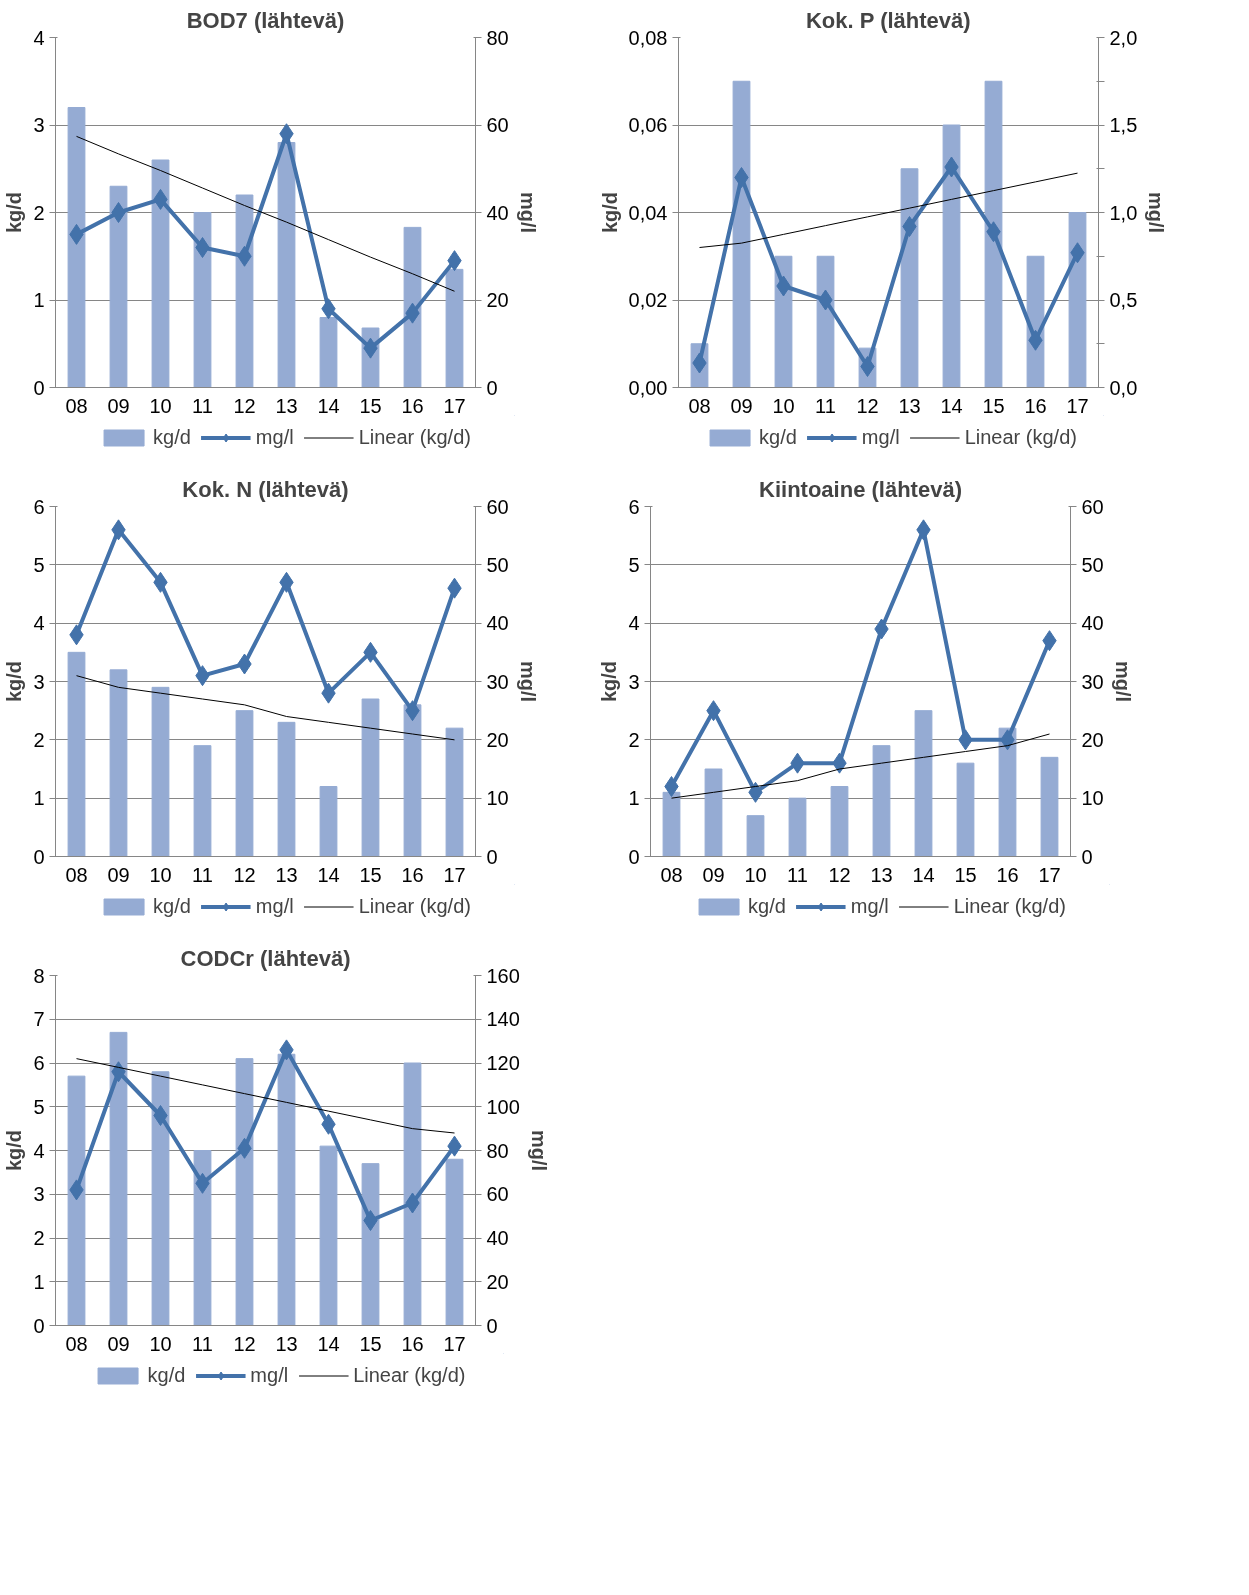 The image size is (1249, 1595). I want to click on chart-title: Kok. P (lähtevä), so click(888, 20).